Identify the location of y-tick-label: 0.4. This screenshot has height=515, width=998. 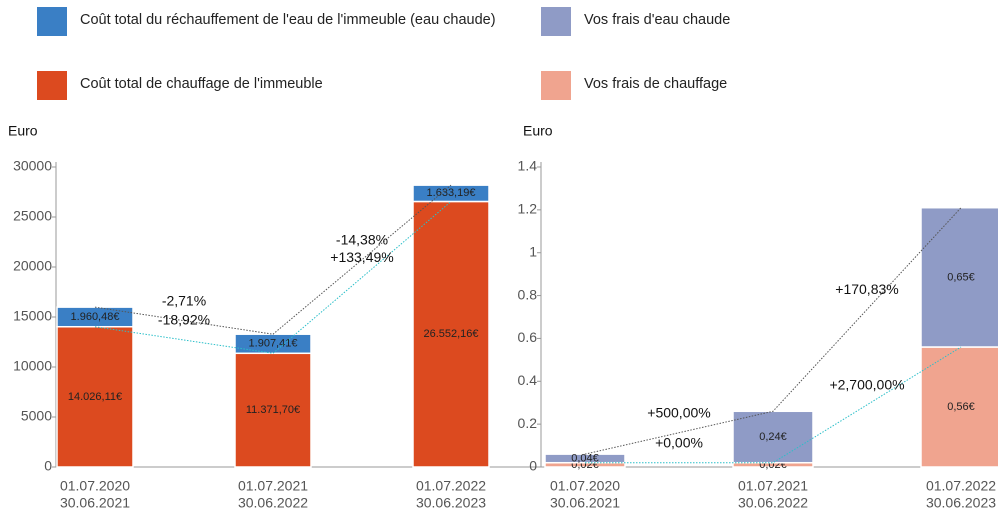
(528, 380).